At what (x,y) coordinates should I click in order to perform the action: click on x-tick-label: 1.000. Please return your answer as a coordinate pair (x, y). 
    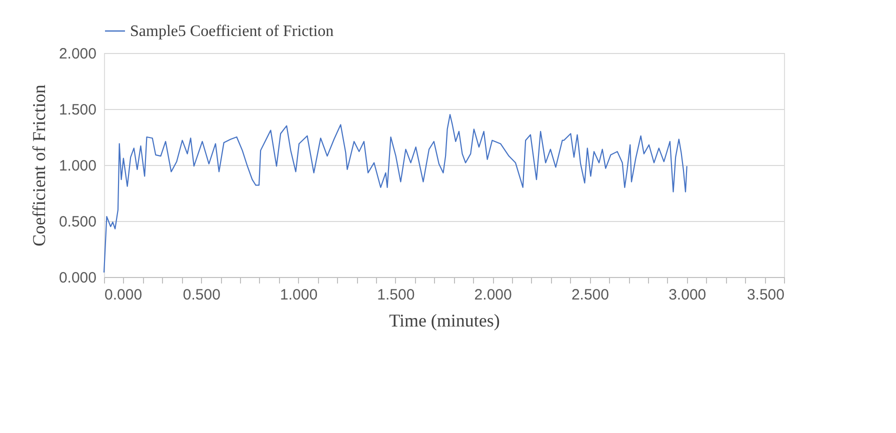
    Looking at the image, I should click on (299, 295).